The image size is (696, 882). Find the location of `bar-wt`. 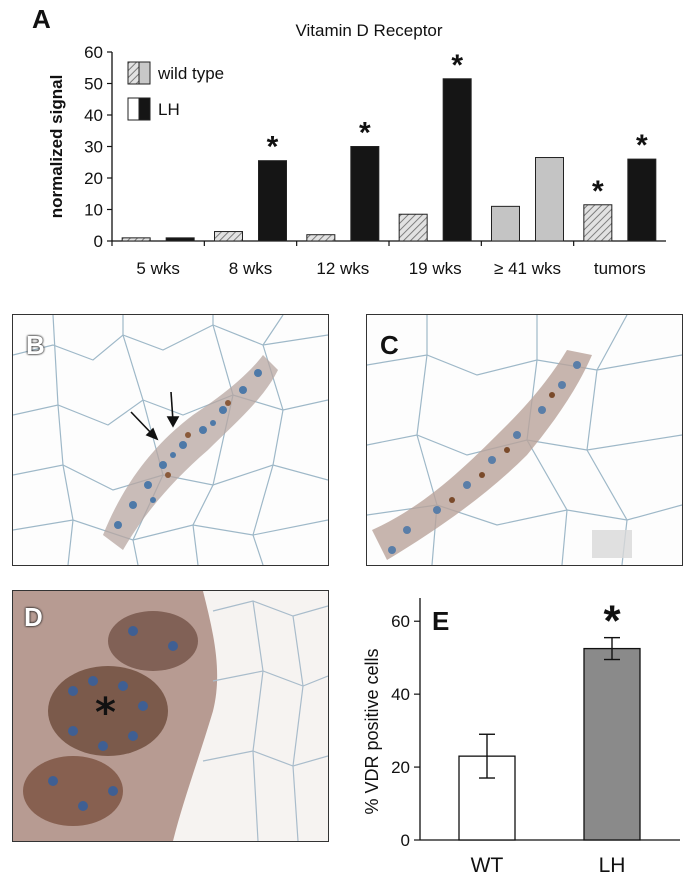

bar-wt is located at coordinates (487, 798).